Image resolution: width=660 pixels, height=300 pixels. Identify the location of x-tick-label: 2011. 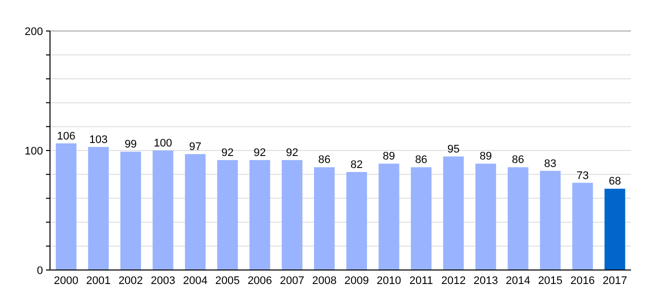
(421, 281).